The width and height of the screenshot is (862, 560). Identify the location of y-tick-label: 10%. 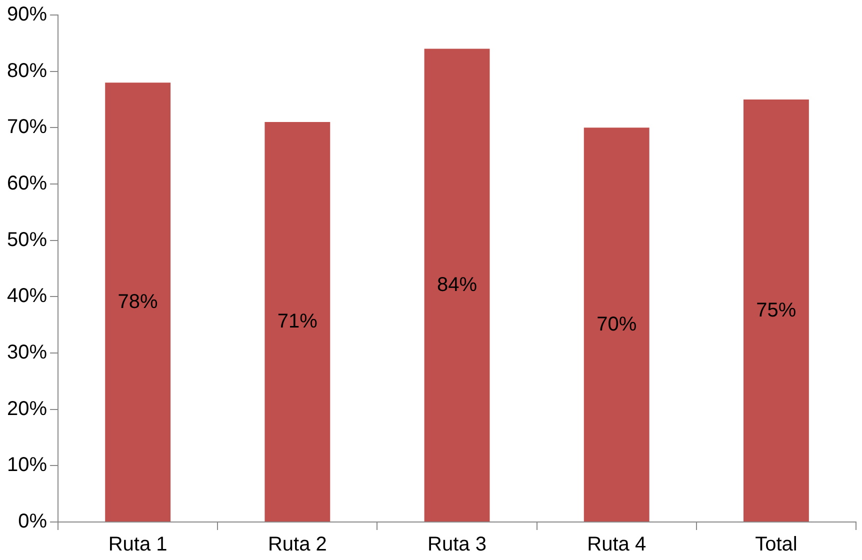
(27, 465).